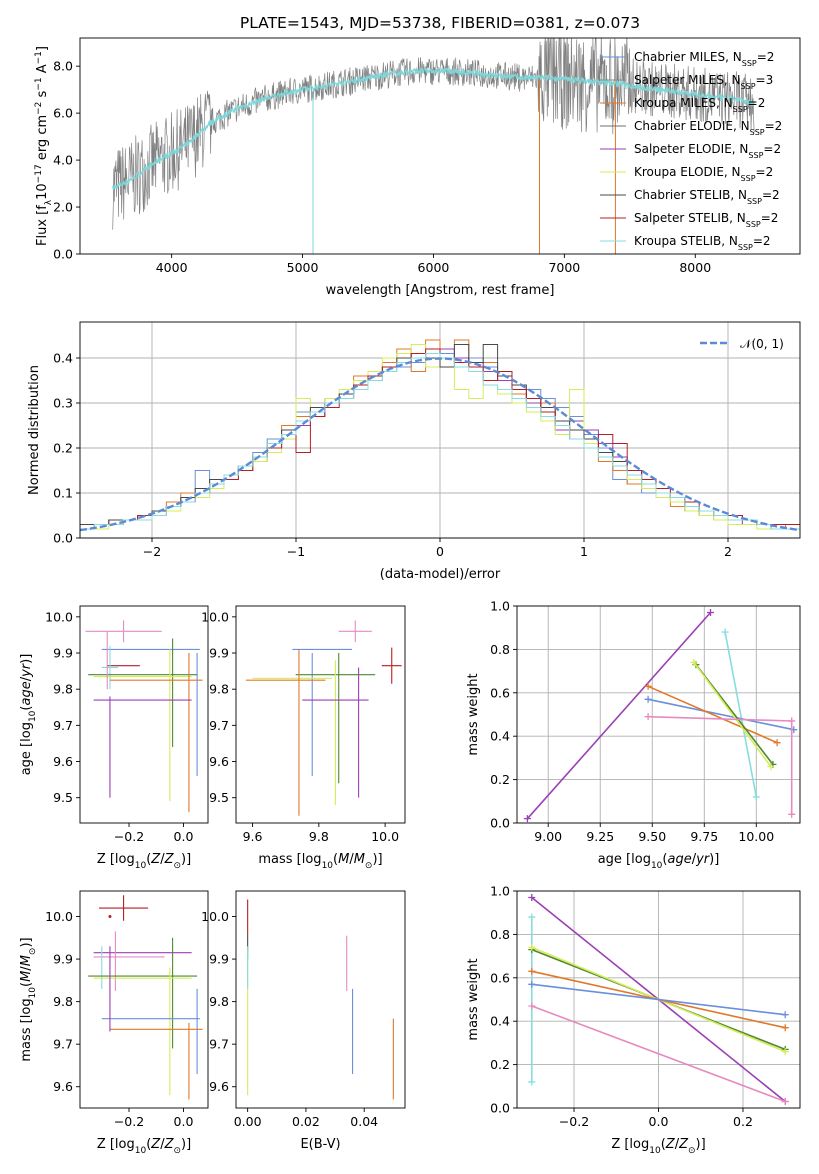 The height and width of the screenshot is (1174, 819). I want to click on label-part: Flux [f, so click(42, 225).